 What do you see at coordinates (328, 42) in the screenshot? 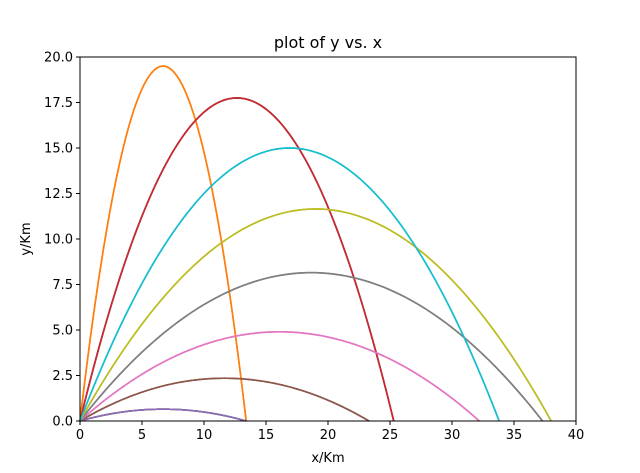
I see `chart-title: plot of y vs. x` at bounding box center [328, 42].